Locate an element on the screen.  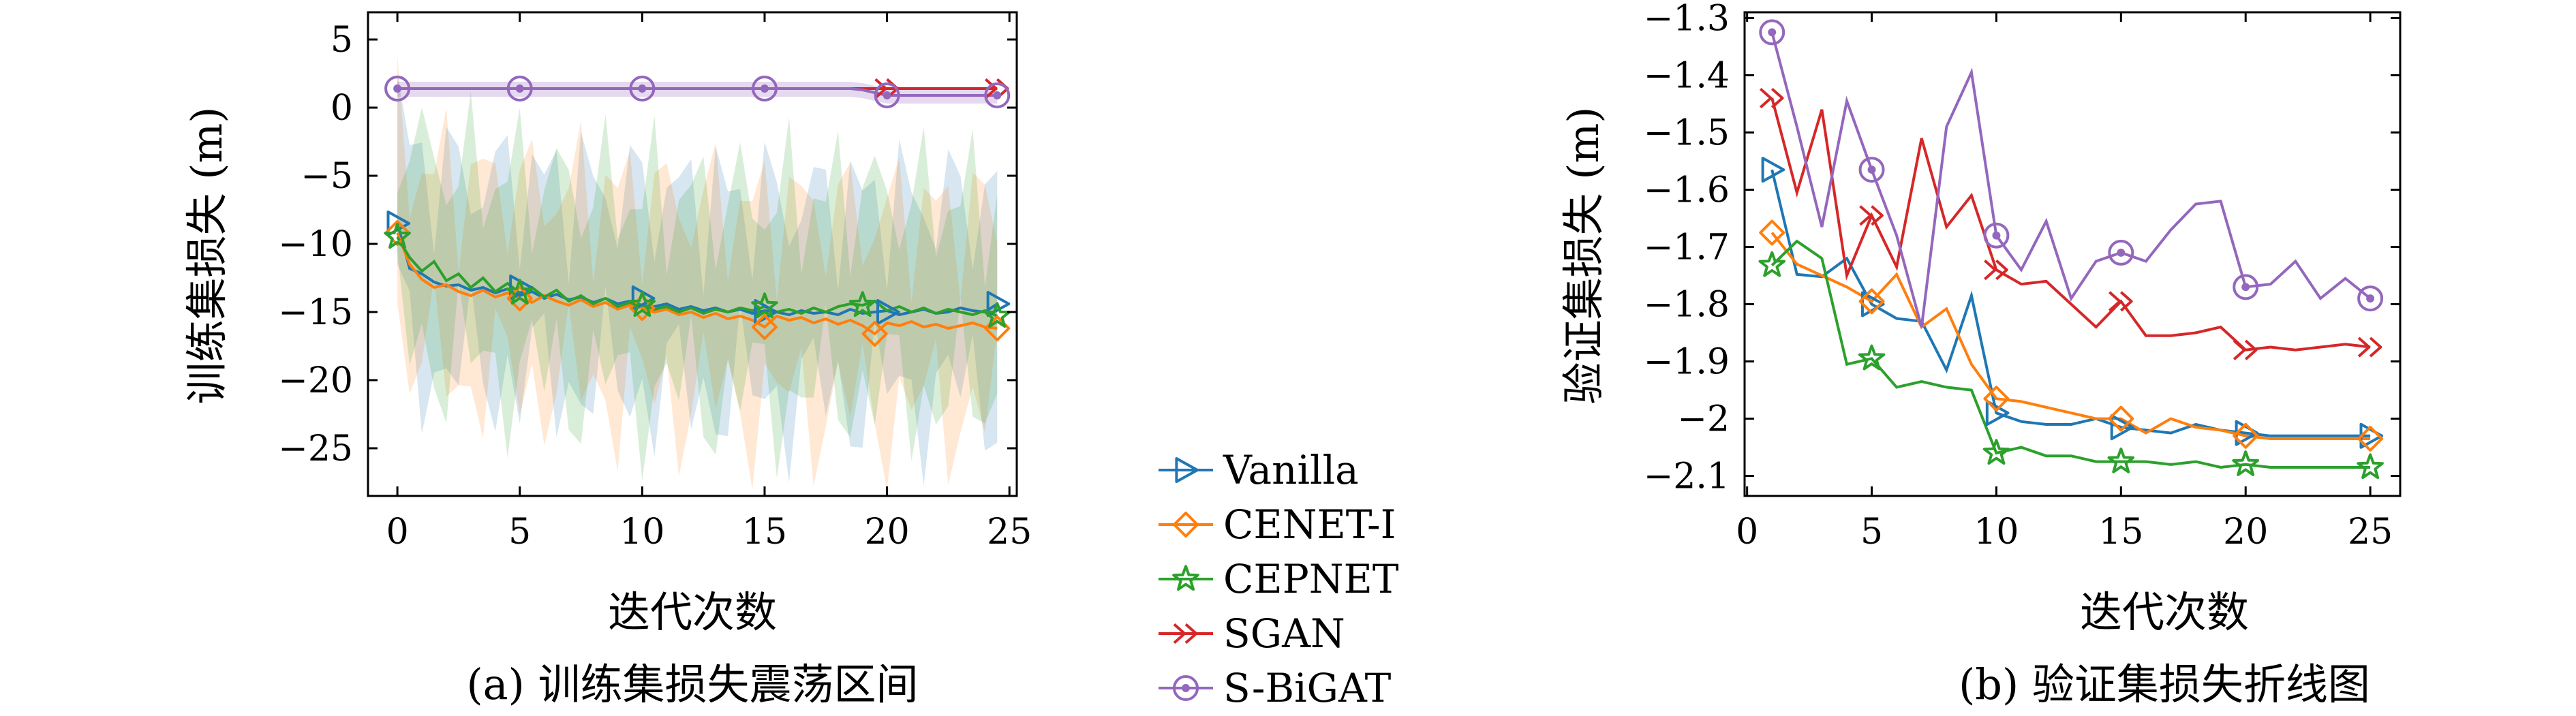
panel-a-x-tick-label: 10 is located at coordinates (641, 532).